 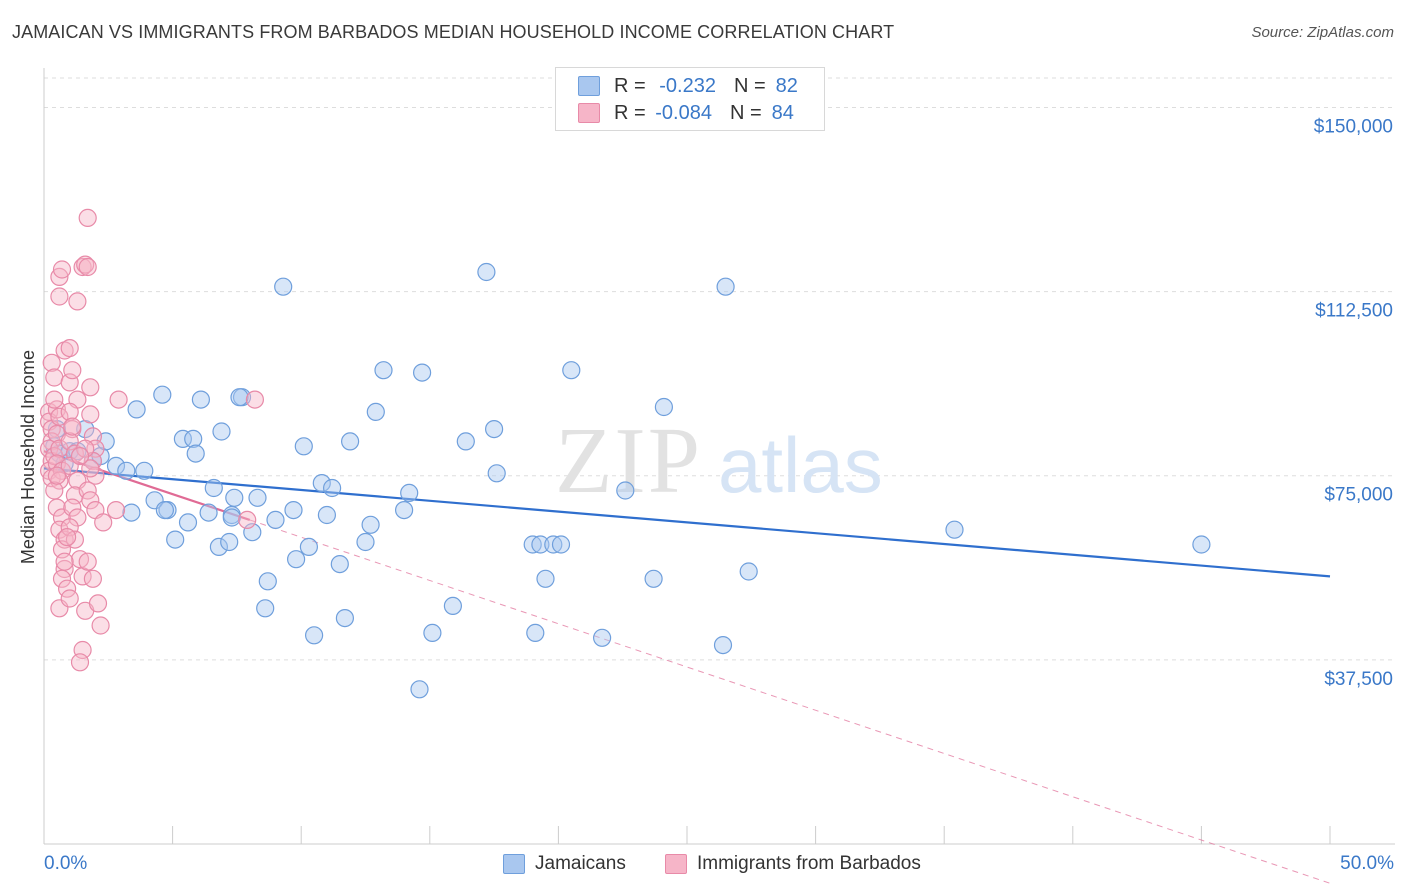 I want to click on bottom-swatch-blue, so click(x=514, y=864).